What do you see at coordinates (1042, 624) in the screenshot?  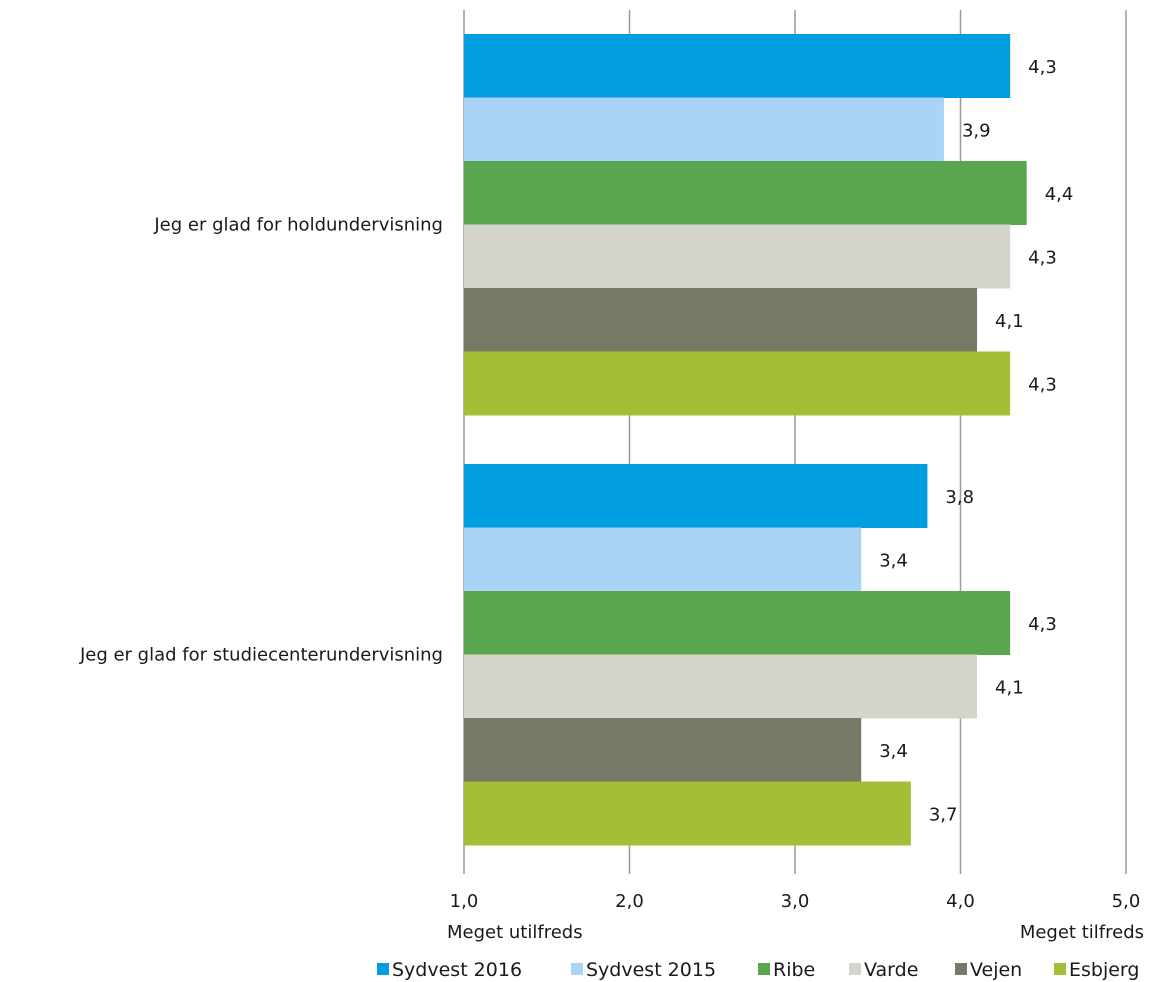 I see `value-label-2-3: 4,3` at bounding box center [1042, 624].